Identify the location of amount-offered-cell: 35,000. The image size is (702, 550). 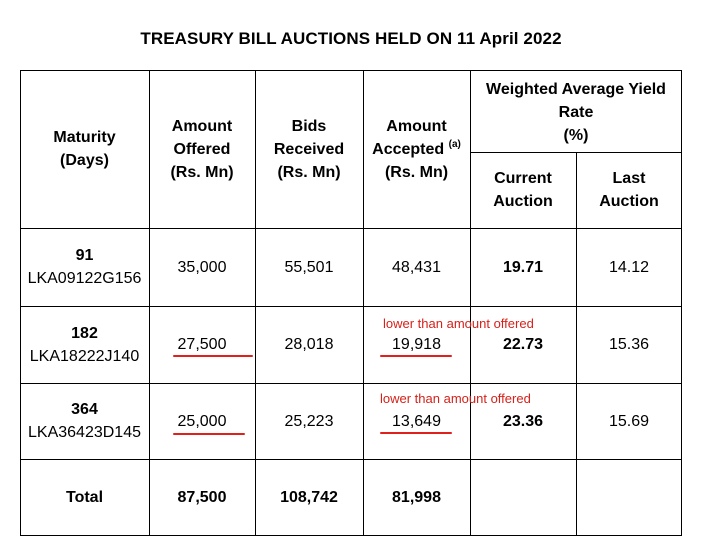
(202, 267).